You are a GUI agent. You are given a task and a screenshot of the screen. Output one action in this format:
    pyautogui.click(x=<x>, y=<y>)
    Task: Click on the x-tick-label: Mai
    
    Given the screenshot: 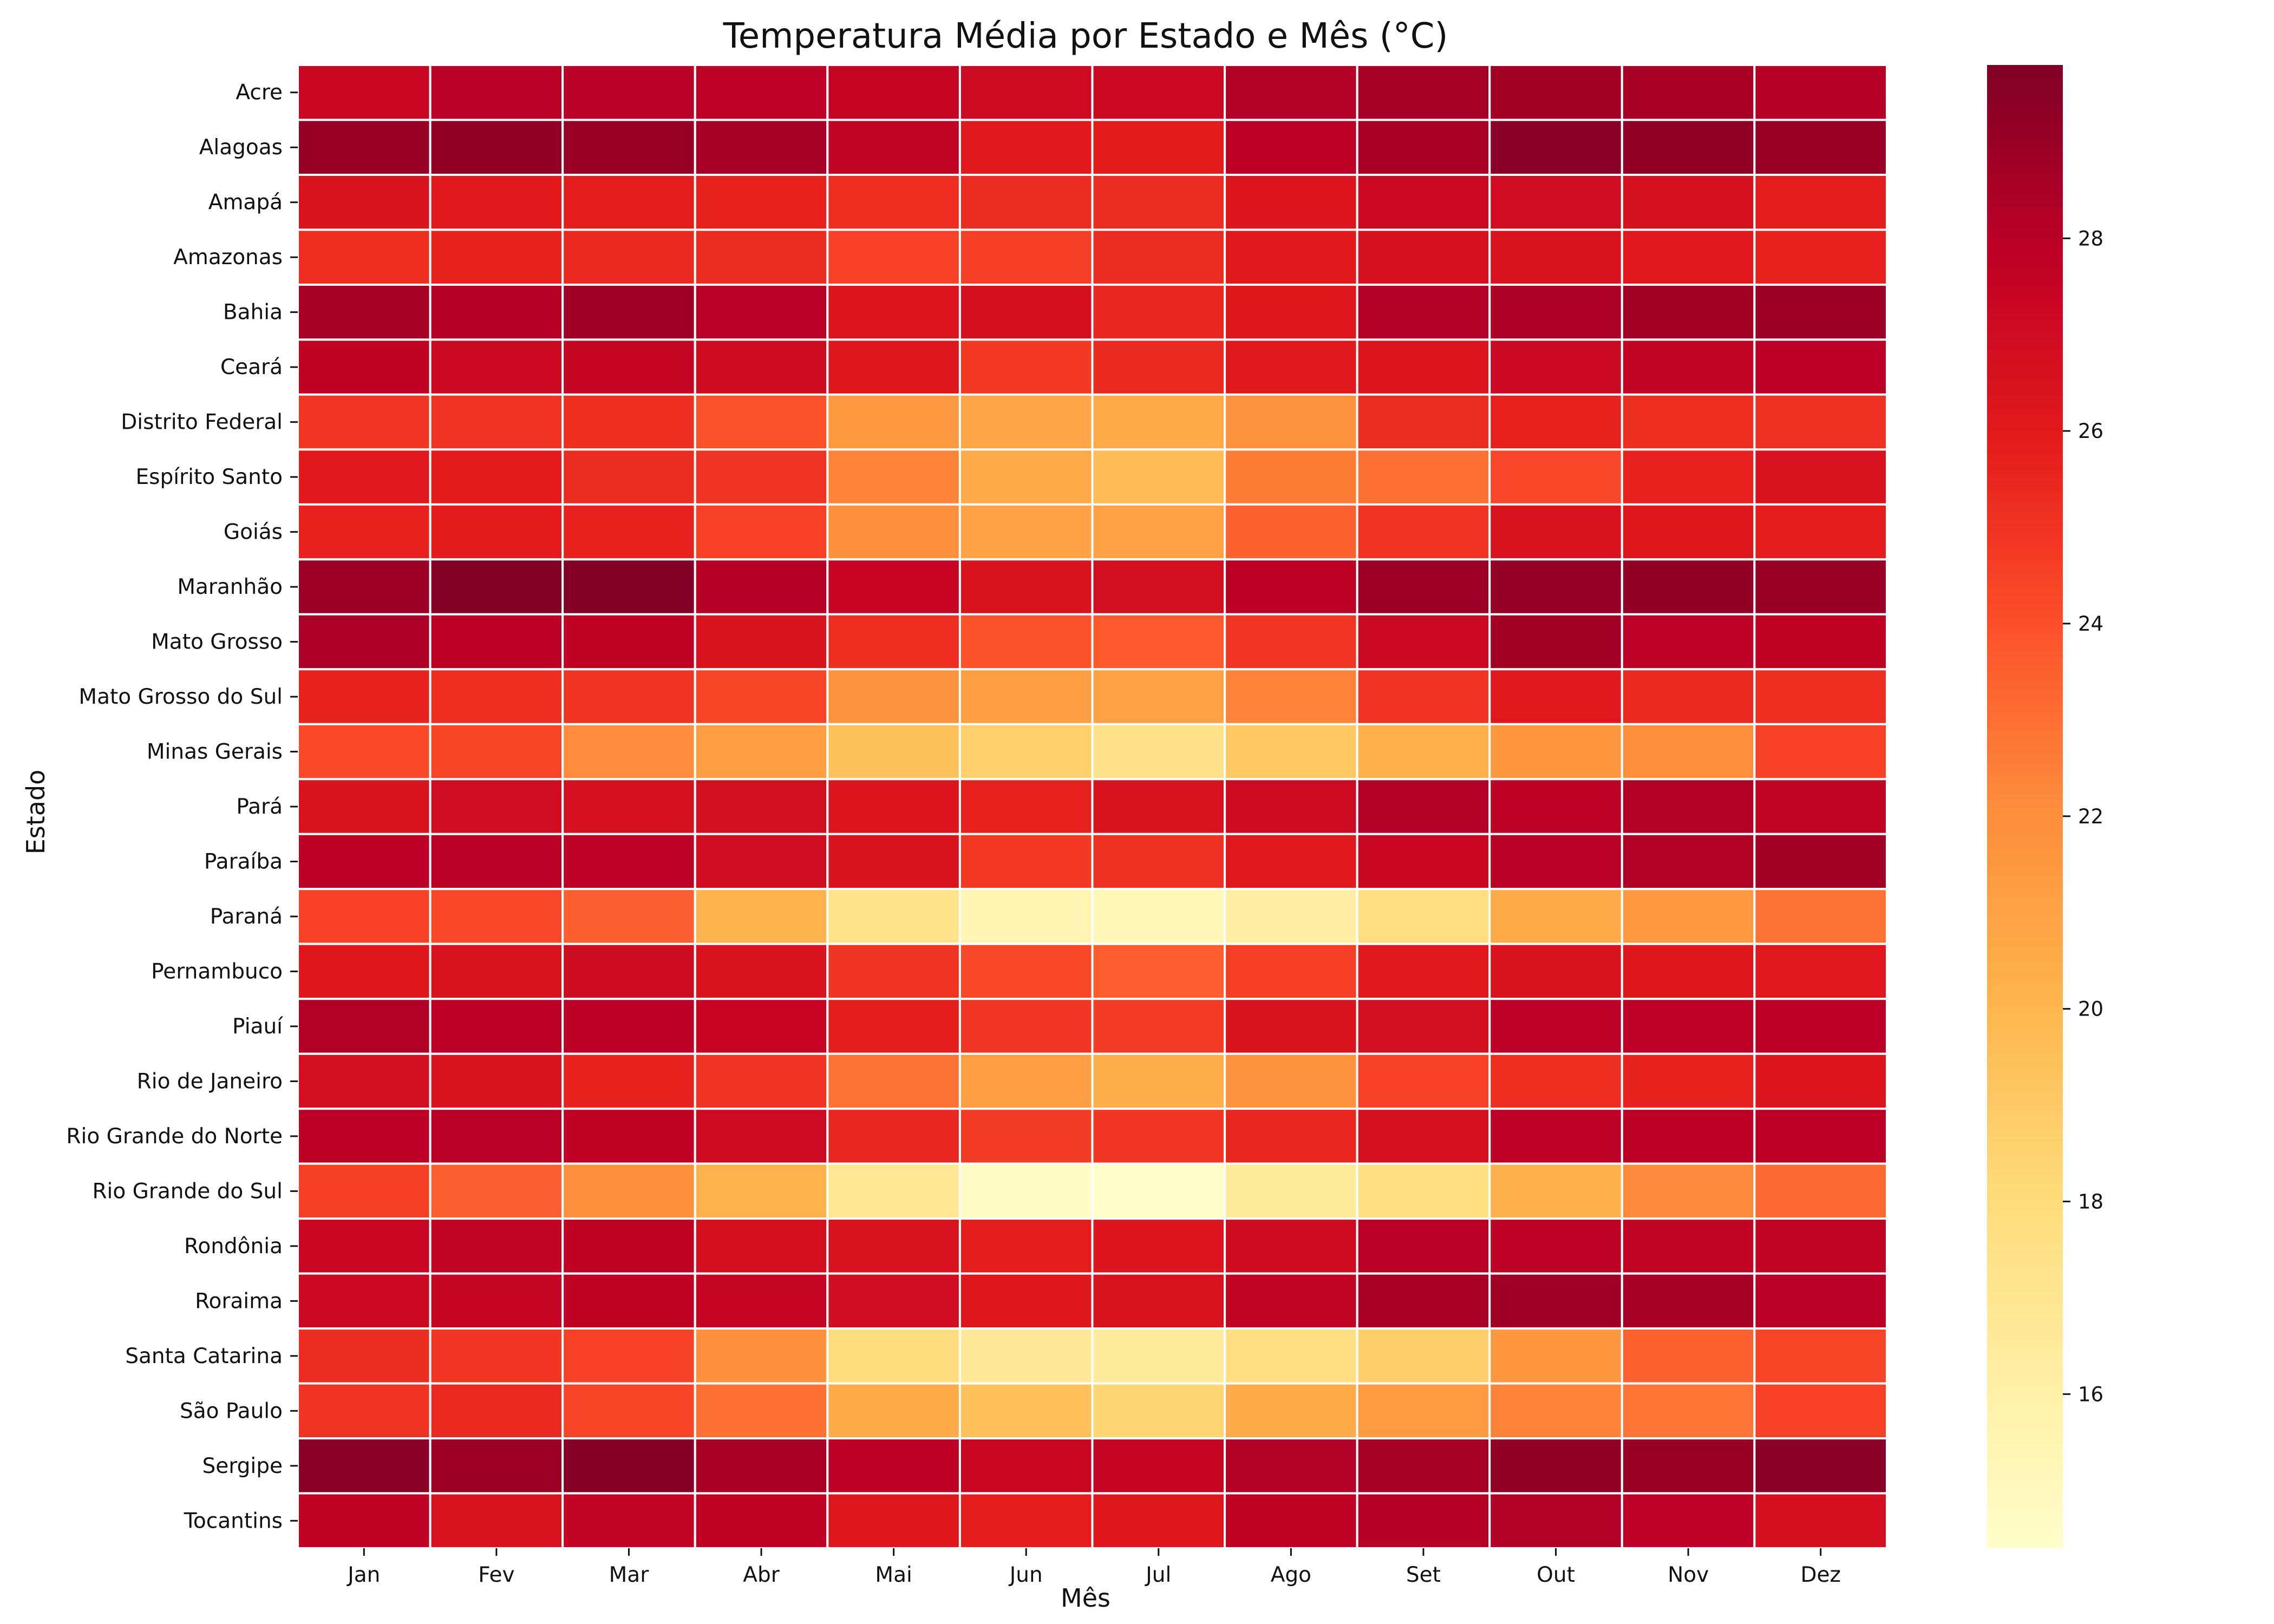 What is the action you would take?
    pyautogui.click(x=894, y=1575)
    